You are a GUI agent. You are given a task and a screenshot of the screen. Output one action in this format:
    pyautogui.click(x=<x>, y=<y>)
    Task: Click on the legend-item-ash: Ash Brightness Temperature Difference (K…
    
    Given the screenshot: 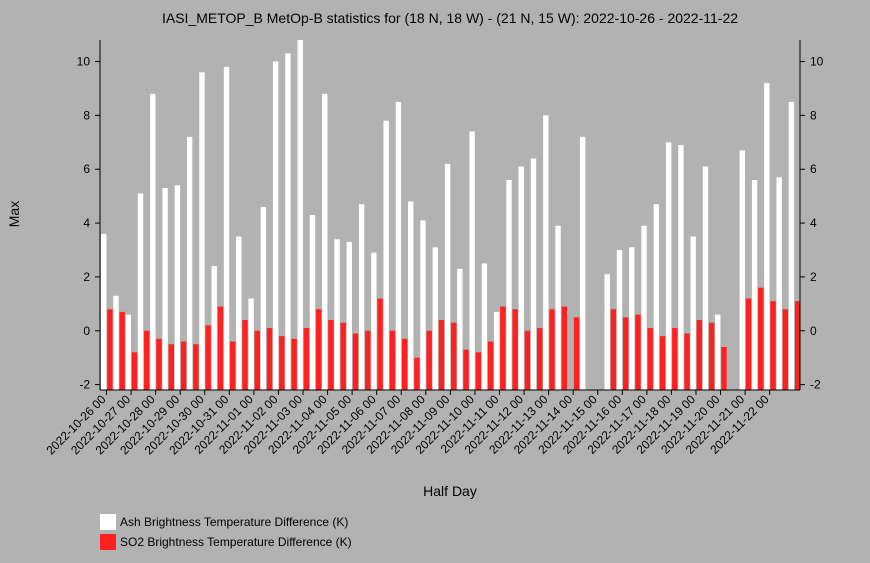 What is the action you would take?
    pyautogui.click(x=226, y=522)
    